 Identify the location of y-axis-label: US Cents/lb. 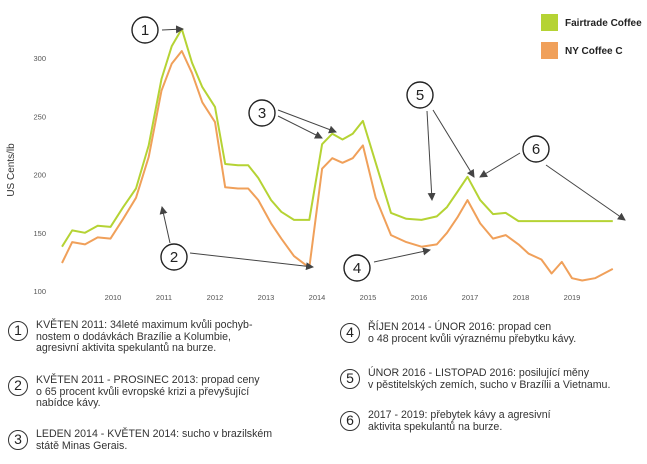
(11, 170).